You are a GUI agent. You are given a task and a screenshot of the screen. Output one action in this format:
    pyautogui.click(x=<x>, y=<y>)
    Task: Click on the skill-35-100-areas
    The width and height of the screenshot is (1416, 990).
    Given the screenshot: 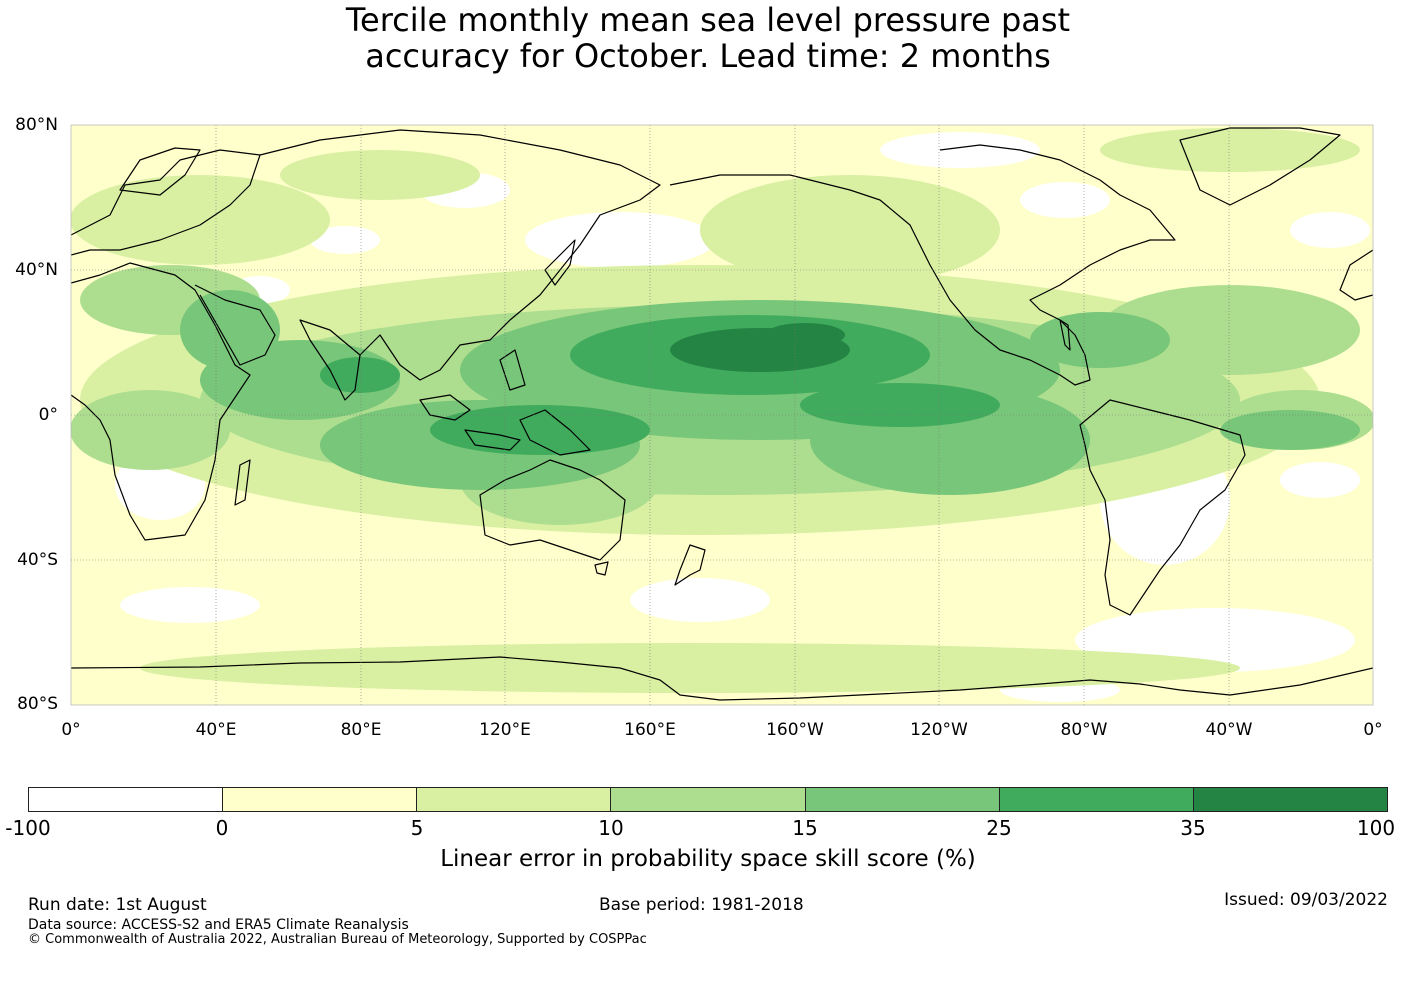 What is the action you would take?
    pyautogui.click(x=760, y=347)
    